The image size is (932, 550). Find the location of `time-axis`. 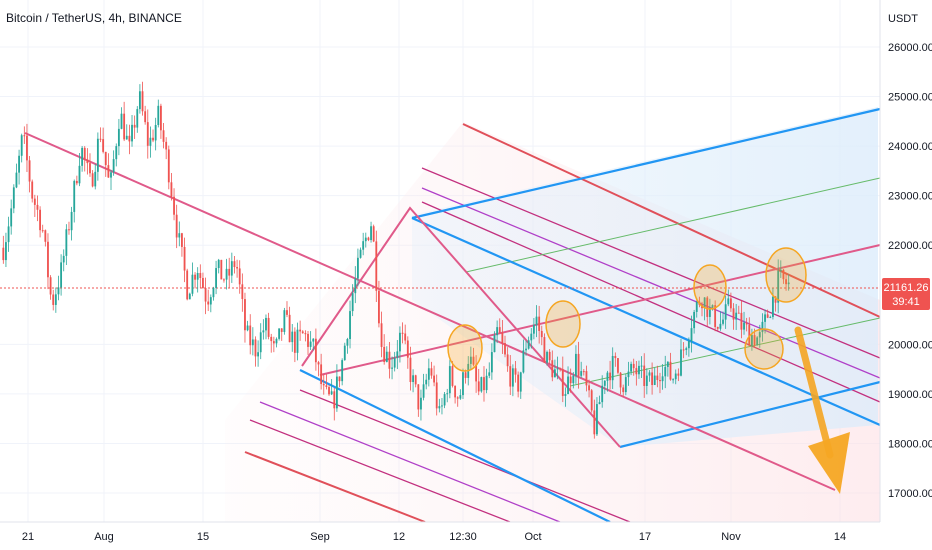

time-axis is located at coordinates (440, 536).